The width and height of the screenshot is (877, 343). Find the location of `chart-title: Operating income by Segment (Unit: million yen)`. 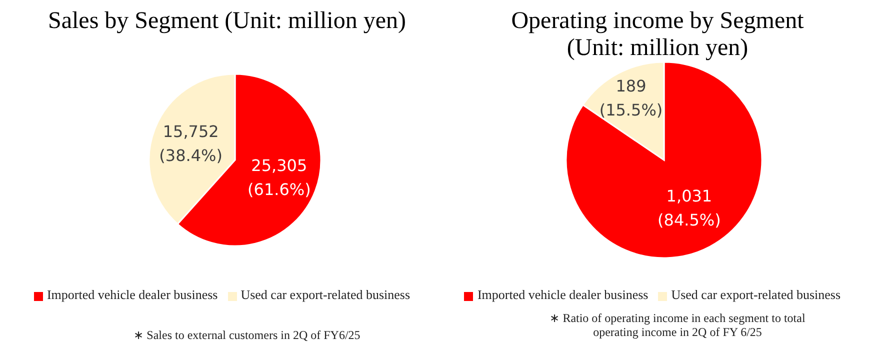

chart-title: Operating income by Segment (Unit: million yen) is located at coordinates (657, 35).